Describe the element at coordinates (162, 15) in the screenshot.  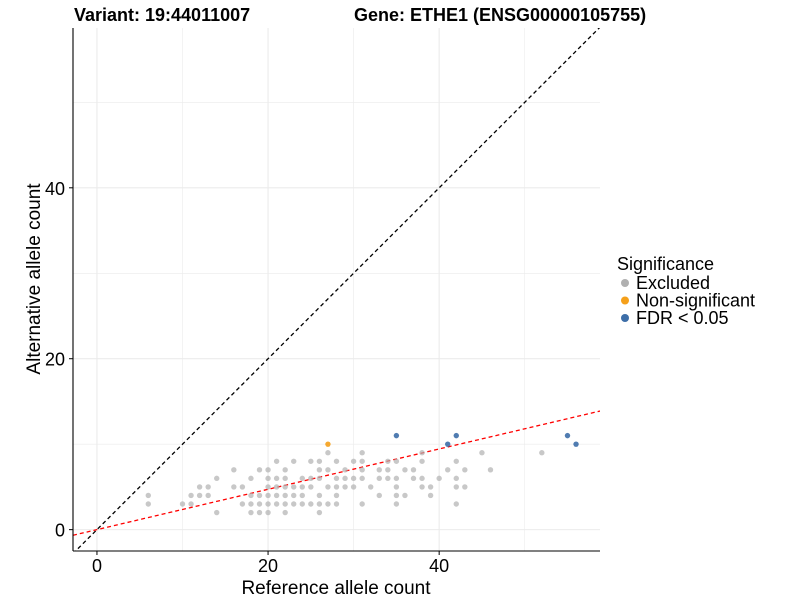
I see `chart-title-variant: Variant: 19:44011007` at that location.